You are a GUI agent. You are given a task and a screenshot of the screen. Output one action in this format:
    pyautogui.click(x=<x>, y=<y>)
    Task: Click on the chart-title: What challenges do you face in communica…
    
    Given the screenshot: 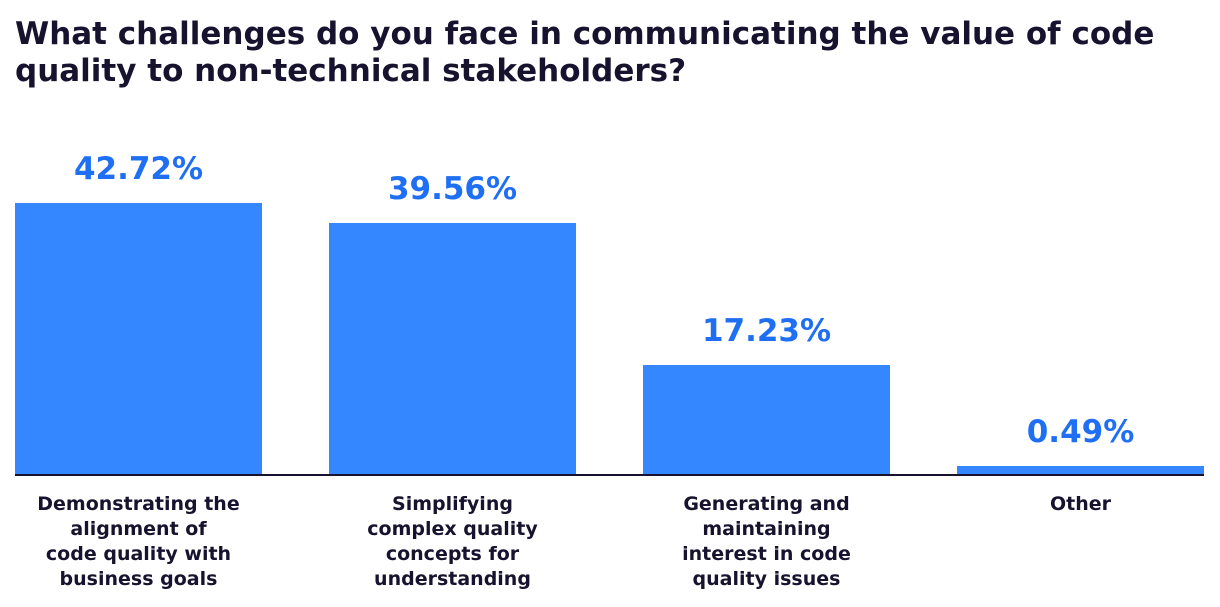 What is the action you would take?
    pyautogui.click(x=585, y=52)
    